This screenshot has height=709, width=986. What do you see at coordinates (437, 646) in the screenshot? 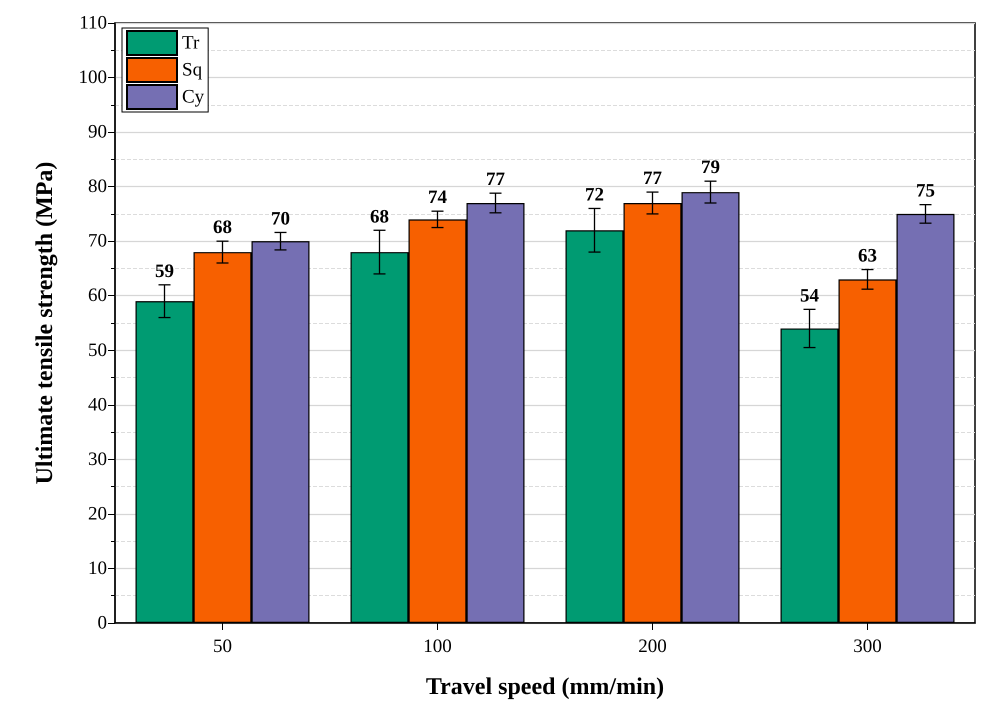
I see `x-tick-label: 100` at bounding box center [437, 646].